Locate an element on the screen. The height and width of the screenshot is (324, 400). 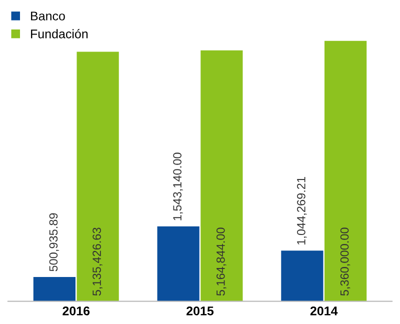
x-tick-label: 2014 is located at coordinates (324, 311).